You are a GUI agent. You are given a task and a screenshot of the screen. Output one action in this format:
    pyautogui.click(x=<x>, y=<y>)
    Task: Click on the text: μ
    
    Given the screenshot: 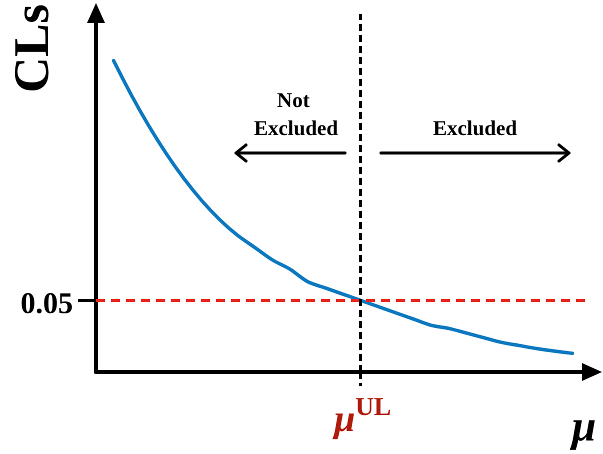 What is the action you would take?
    pyautogui.click(x=584, y=426)
    